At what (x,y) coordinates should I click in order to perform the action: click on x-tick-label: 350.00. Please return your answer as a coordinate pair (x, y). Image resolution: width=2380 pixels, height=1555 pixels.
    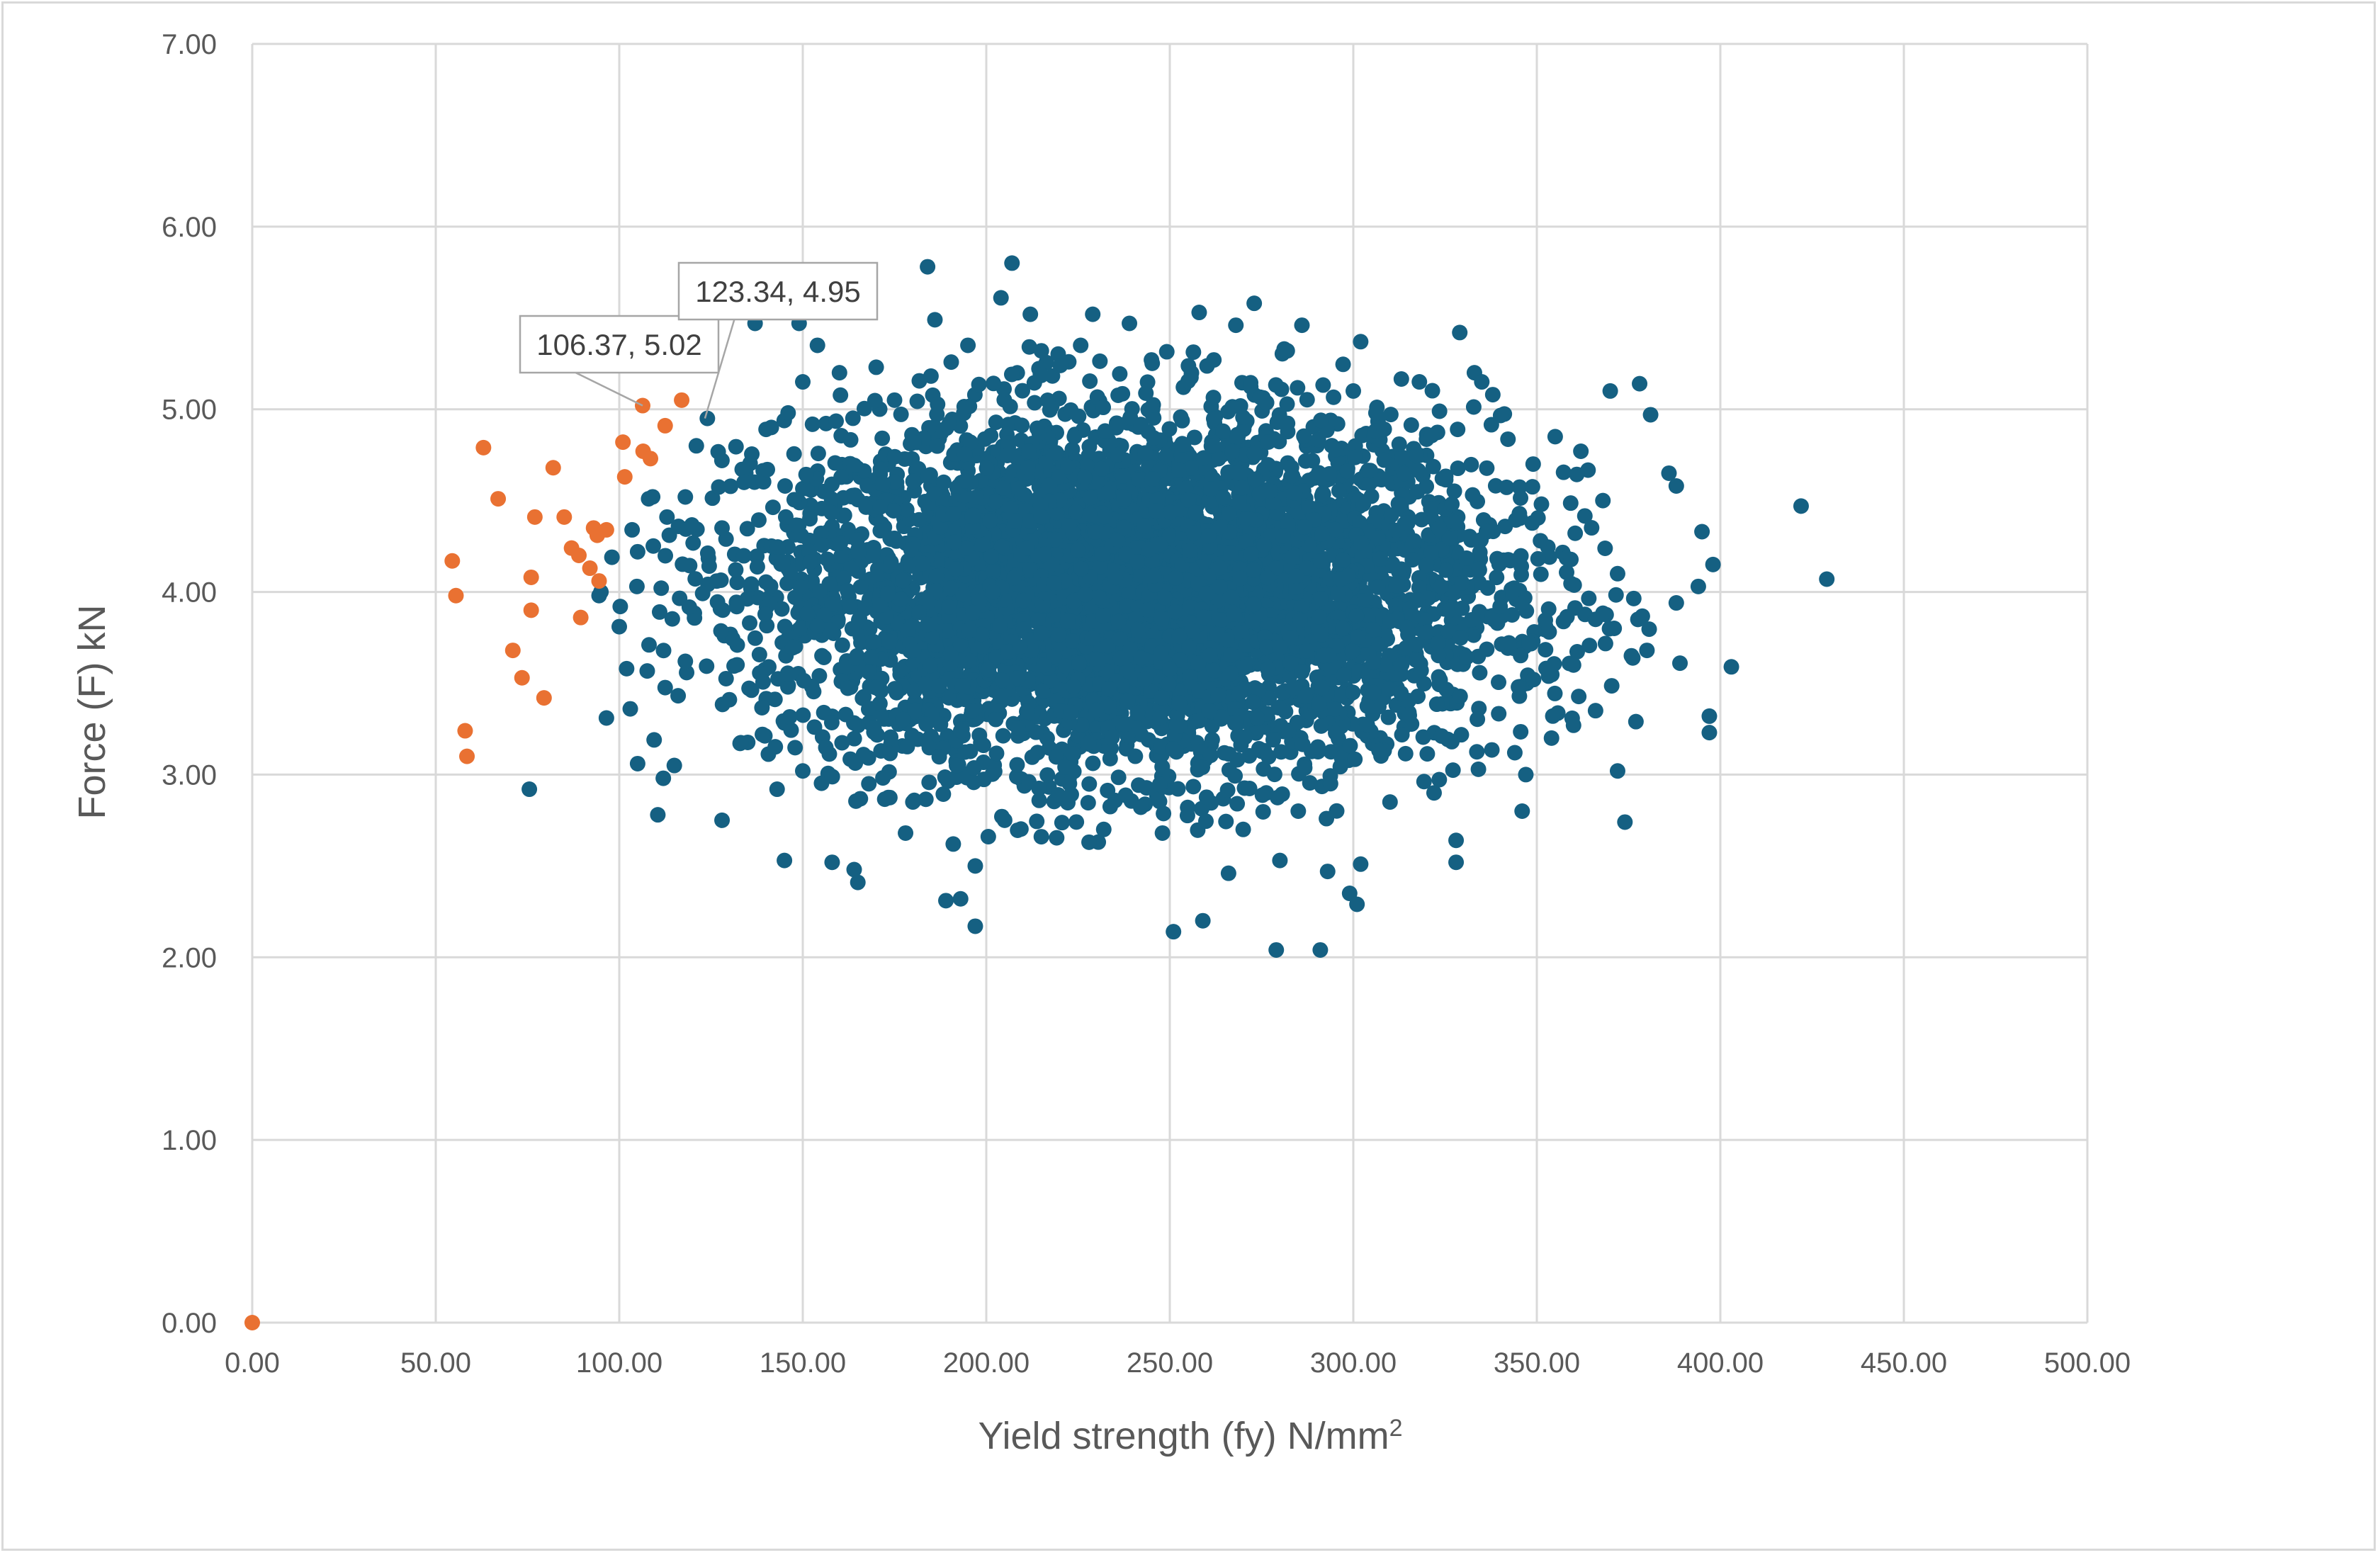
    Looking at the image, I should click on (1537, 1363).